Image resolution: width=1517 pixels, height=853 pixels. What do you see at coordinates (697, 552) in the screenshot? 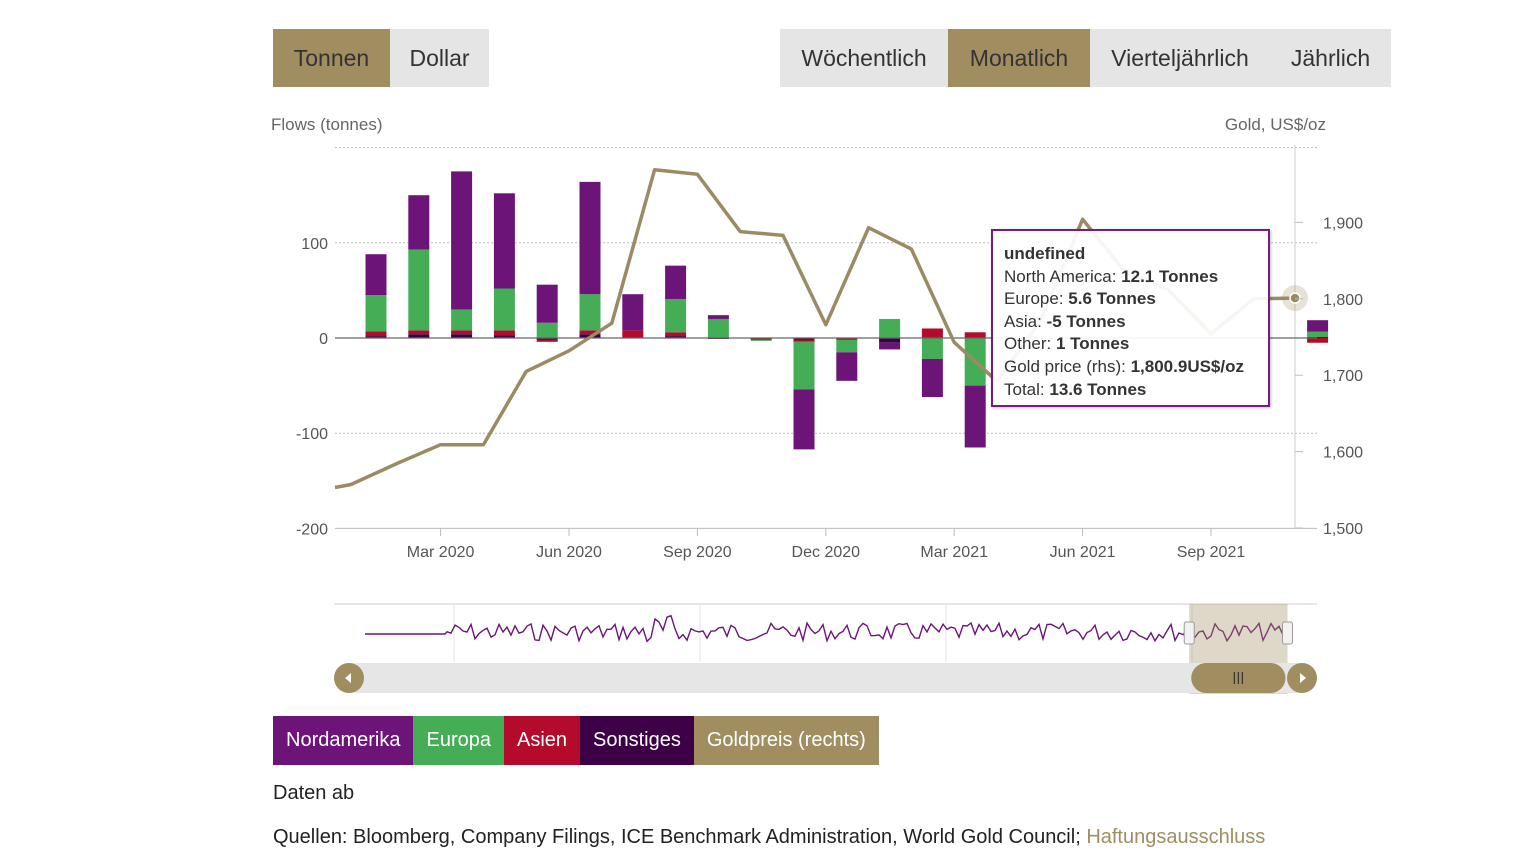
I see `x-tick-label: Sep 2020` at bounding box center [697, 552].